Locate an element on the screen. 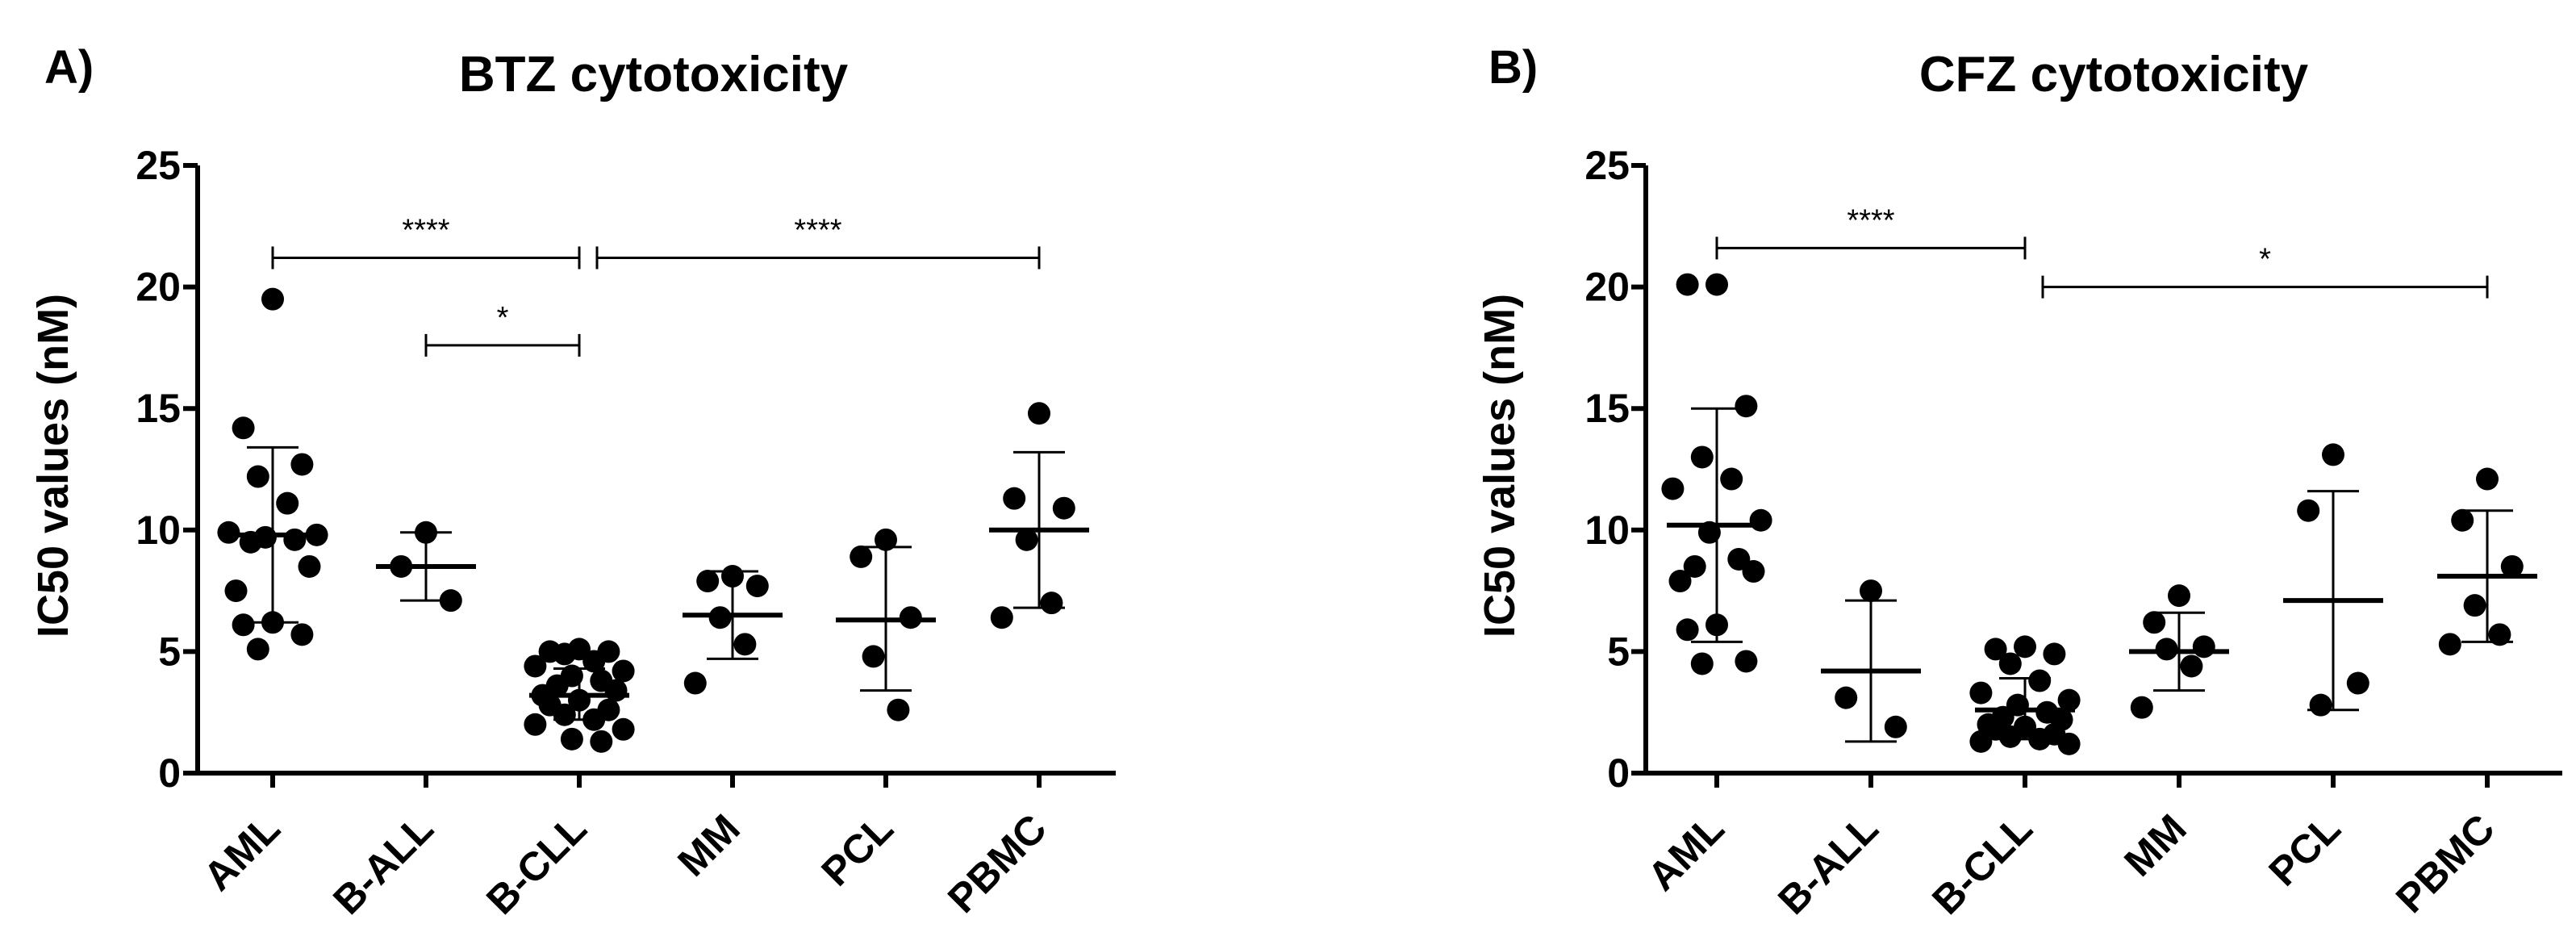 The height and width of the screenshot is (945, 2576). group-aml is located at coordinates (1716, 474).